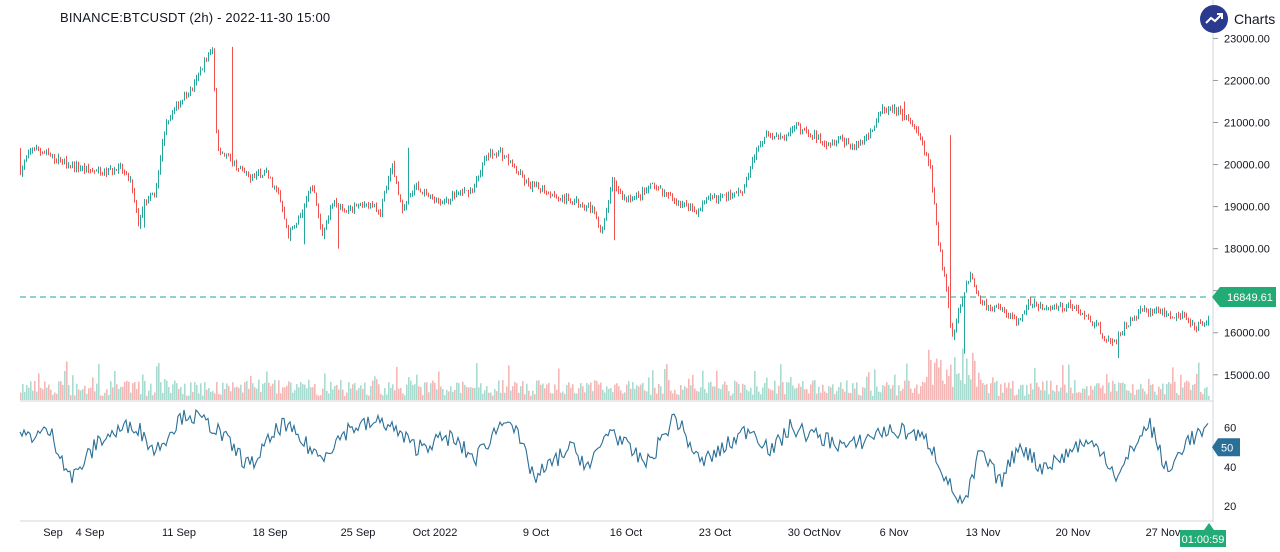  What do you see at coordinates (1163, 533) in the screenshot?
I see `time-tick-label: 27 Nov` at bounding box center [1163, 533].